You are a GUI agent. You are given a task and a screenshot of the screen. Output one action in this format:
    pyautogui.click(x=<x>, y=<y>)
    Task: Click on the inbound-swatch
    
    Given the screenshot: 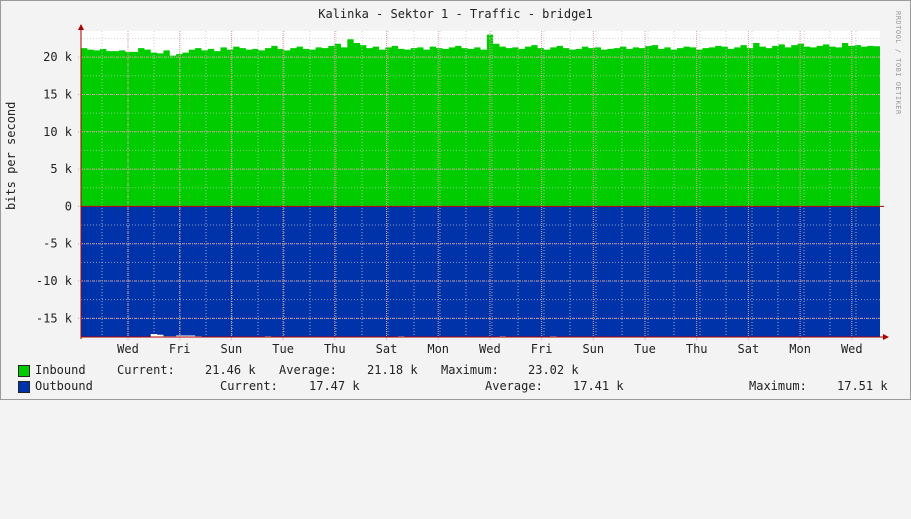 What is the action you would take?
    pyautogui.click(x=24, y=371)
    